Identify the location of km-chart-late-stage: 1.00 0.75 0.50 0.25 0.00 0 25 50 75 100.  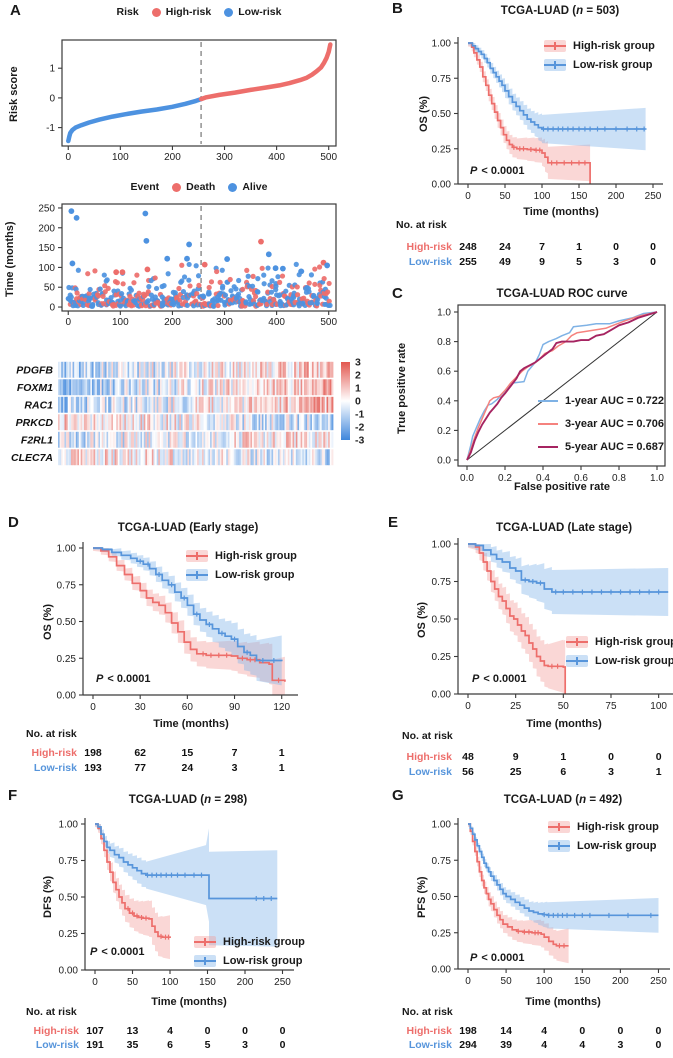
(552, 625).